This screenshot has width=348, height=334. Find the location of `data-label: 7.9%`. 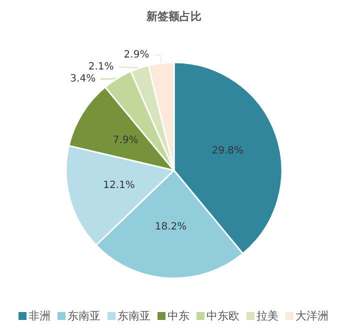

data-label: 7.9% is located at coordinates (125, 140).